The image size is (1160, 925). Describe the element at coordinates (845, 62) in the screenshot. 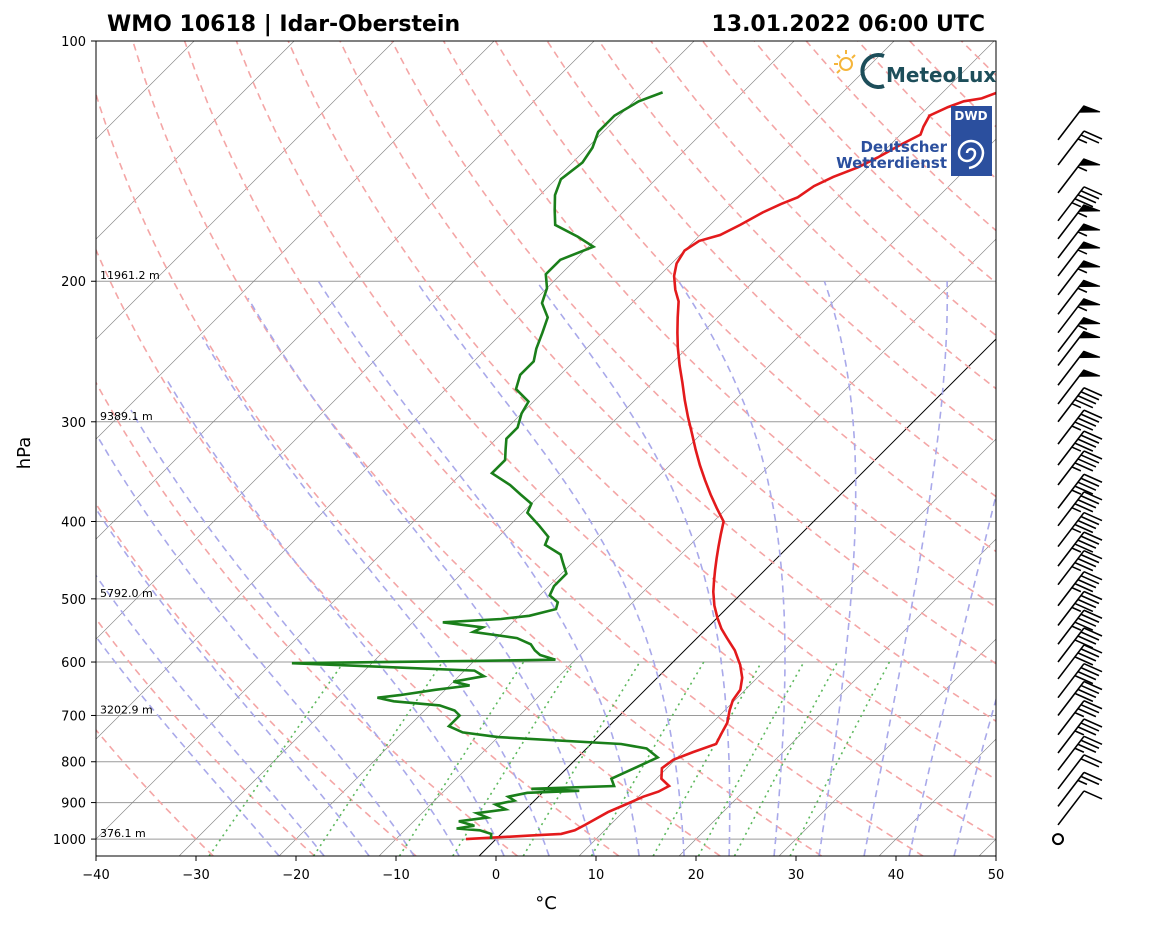

I see `sun-icon` at that location.